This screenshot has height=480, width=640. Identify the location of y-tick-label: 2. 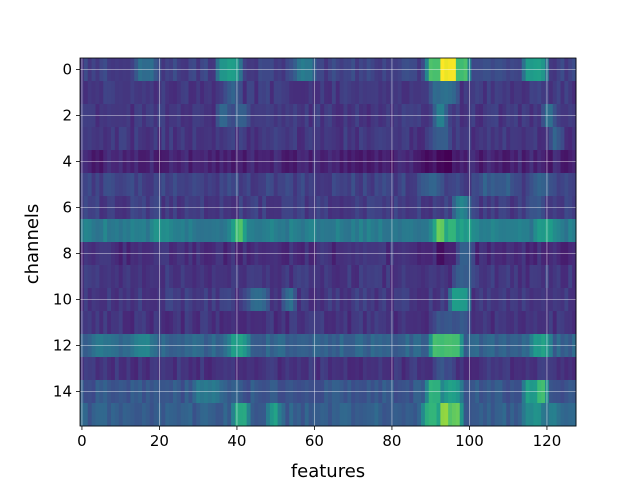
(67, 116).